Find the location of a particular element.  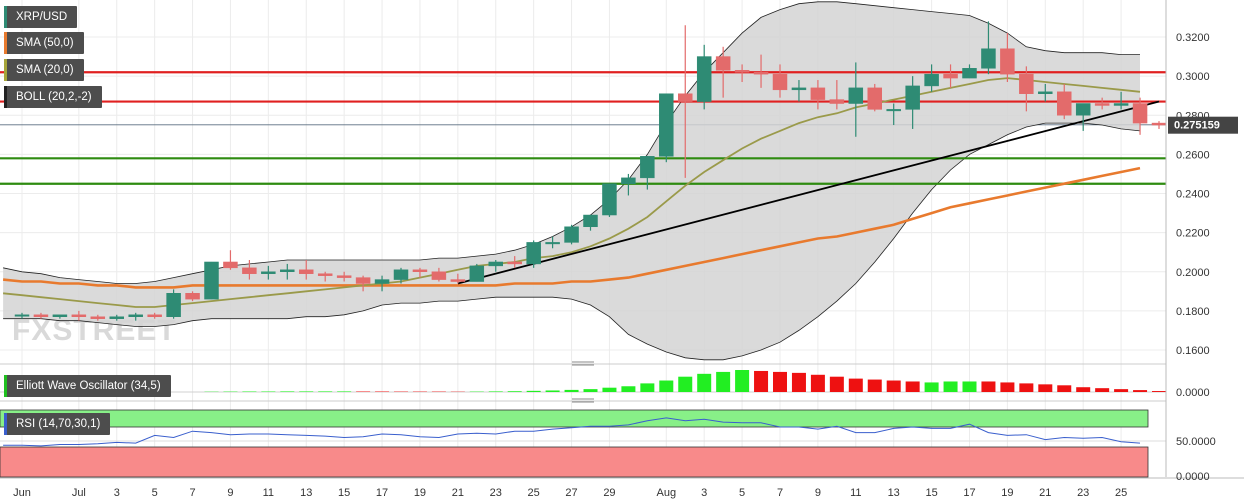

x-tick-20: 9 is located at coordinates (818, 493).